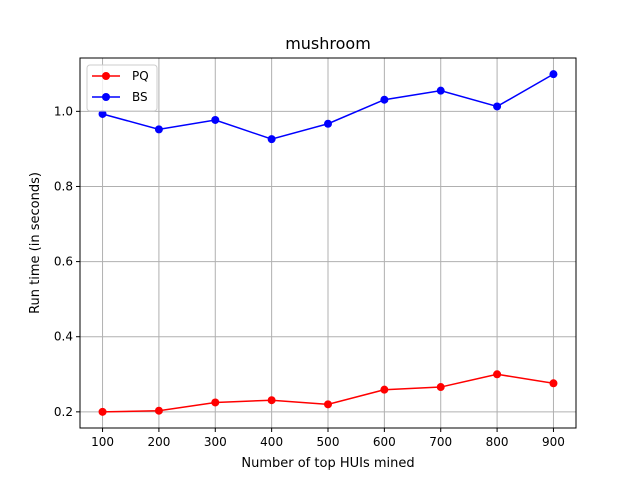  I want to click on y-axis-label: Run time (in seconds), so click(35, 243).